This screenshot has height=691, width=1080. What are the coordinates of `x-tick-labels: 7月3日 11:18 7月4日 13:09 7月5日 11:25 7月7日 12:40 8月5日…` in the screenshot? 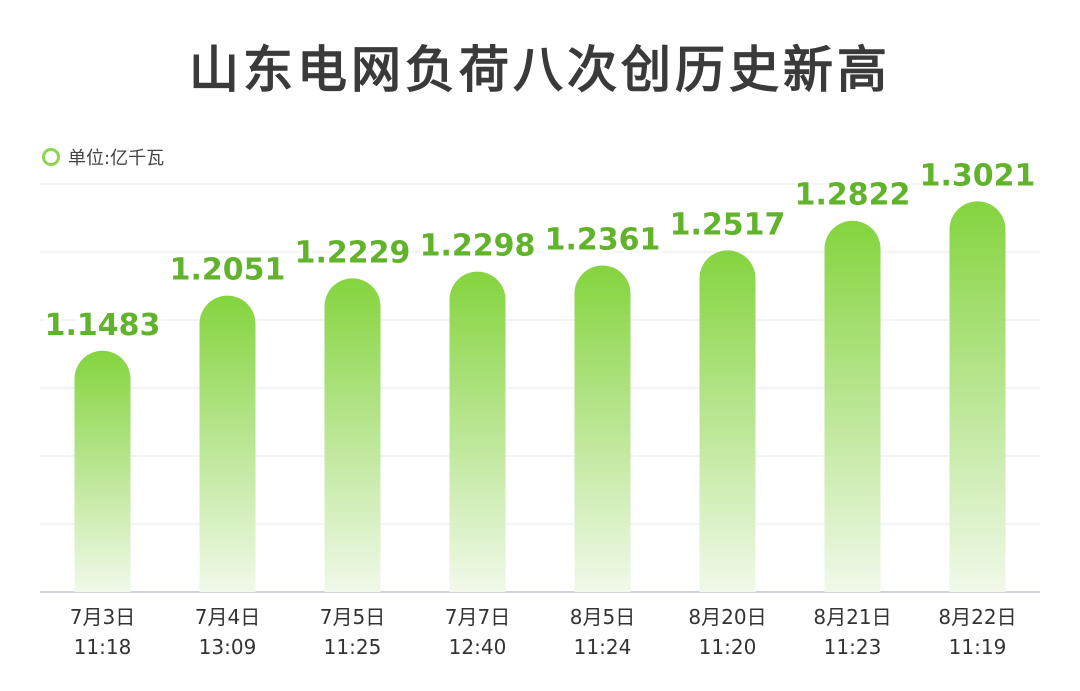 It's located at (543, 632).